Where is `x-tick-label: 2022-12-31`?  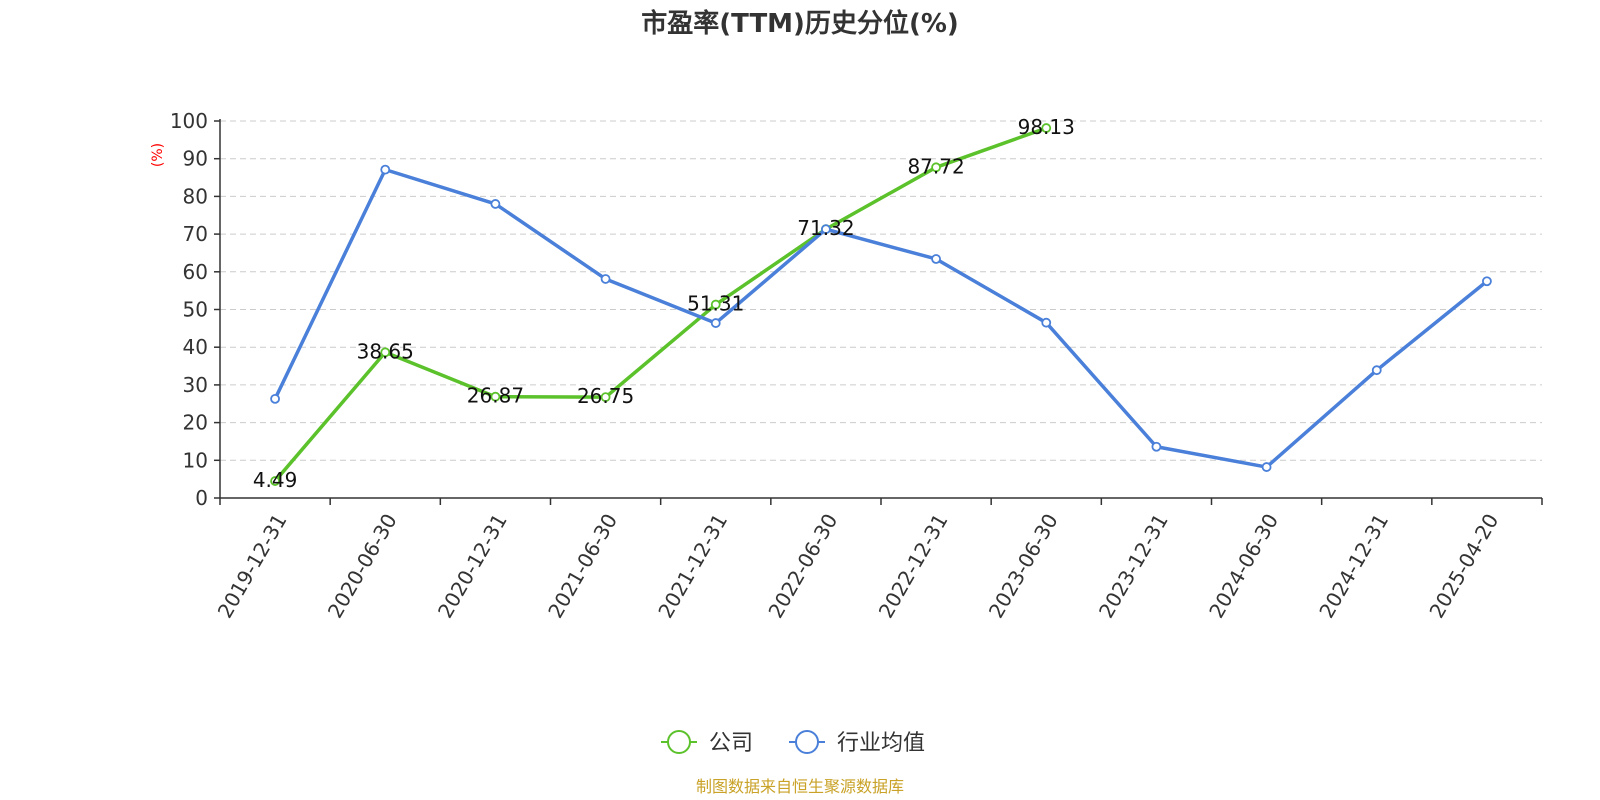 x-tick-label: 2022-12-31 is located at coordinates (913, 565).